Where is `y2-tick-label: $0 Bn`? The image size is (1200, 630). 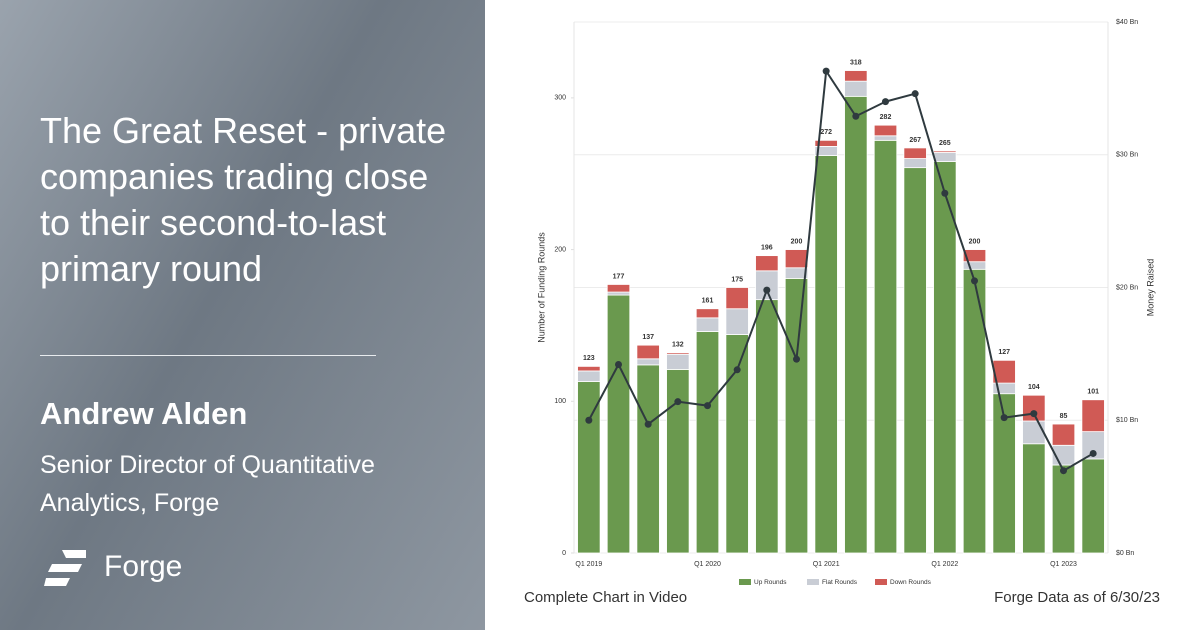 y2-tick-label: $0 Bn is located at coordinates (1125, 553).